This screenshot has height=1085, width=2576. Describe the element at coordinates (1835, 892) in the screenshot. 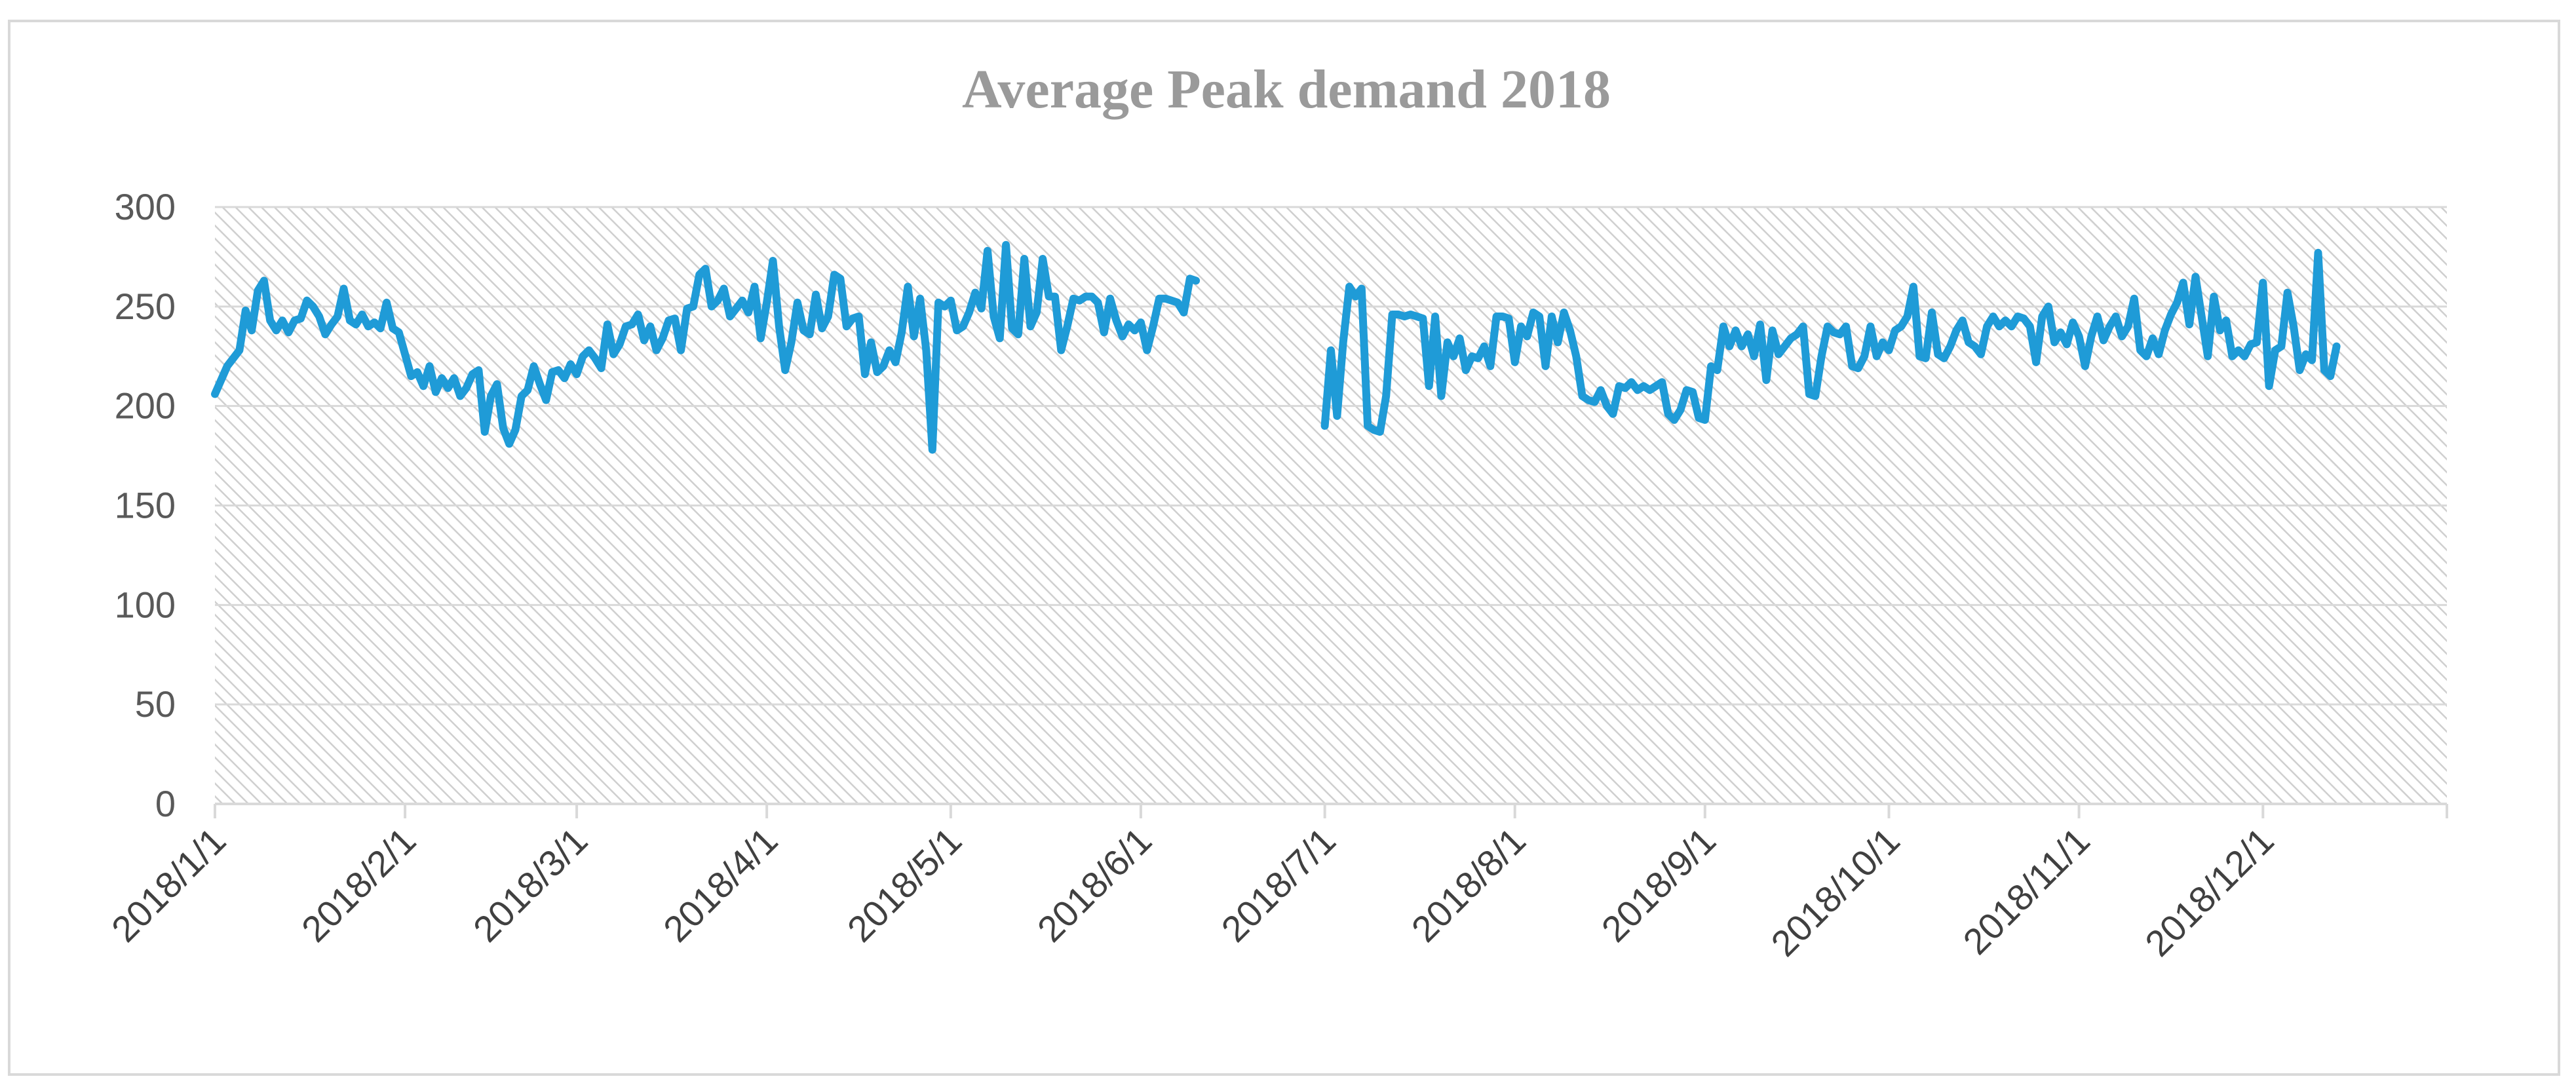

I see `x-tick-label: 2018/10/1` at that location.